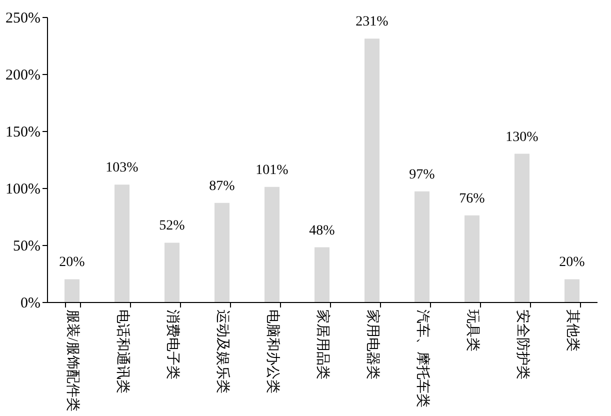 Image resolution: width=611 pixels, height=416 pixels. What do you see at coordinates (72, 361) in the screenshot?
I see `x-tick-label: 服装/服饰配件类` at bounding box center [72, 361].